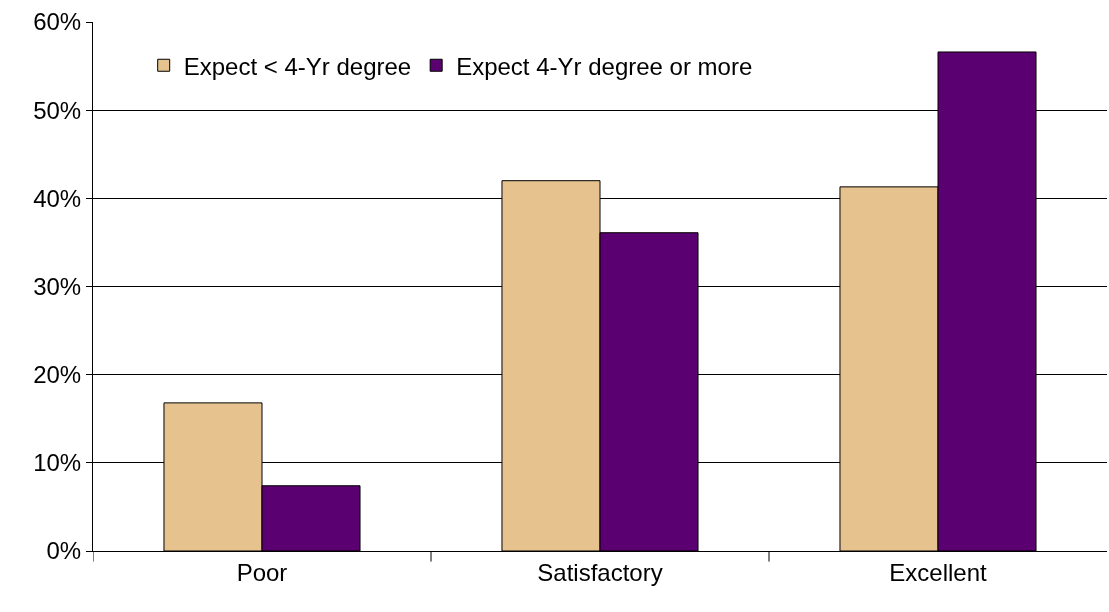 This screenshot has width=1109, height=612. I want to click on y-tick-label: 30%, so click(57, 286).